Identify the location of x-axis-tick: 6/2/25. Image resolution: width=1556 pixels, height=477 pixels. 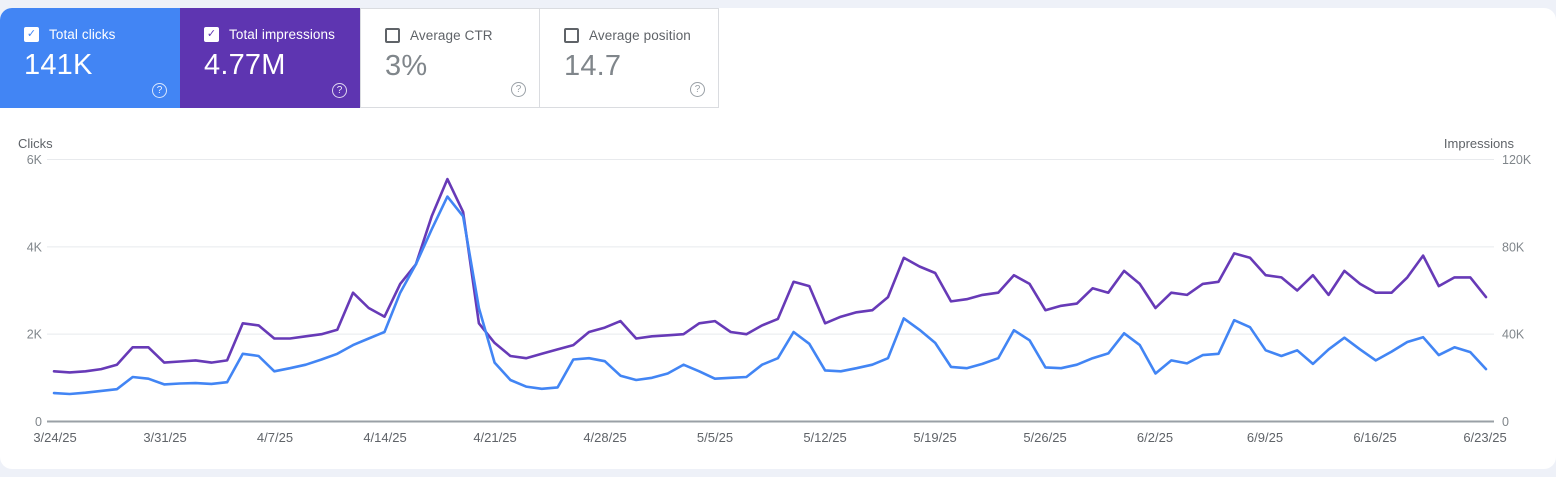
(1155, 437).